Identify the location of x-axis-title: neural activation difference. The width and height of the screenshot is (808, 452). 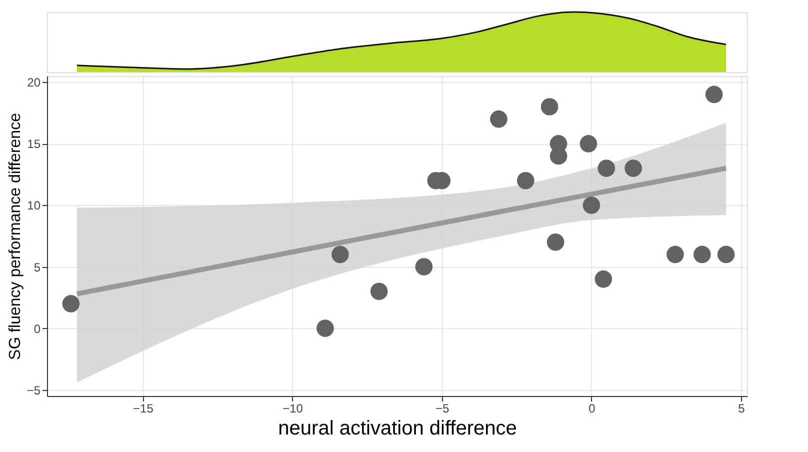
(397, 429).